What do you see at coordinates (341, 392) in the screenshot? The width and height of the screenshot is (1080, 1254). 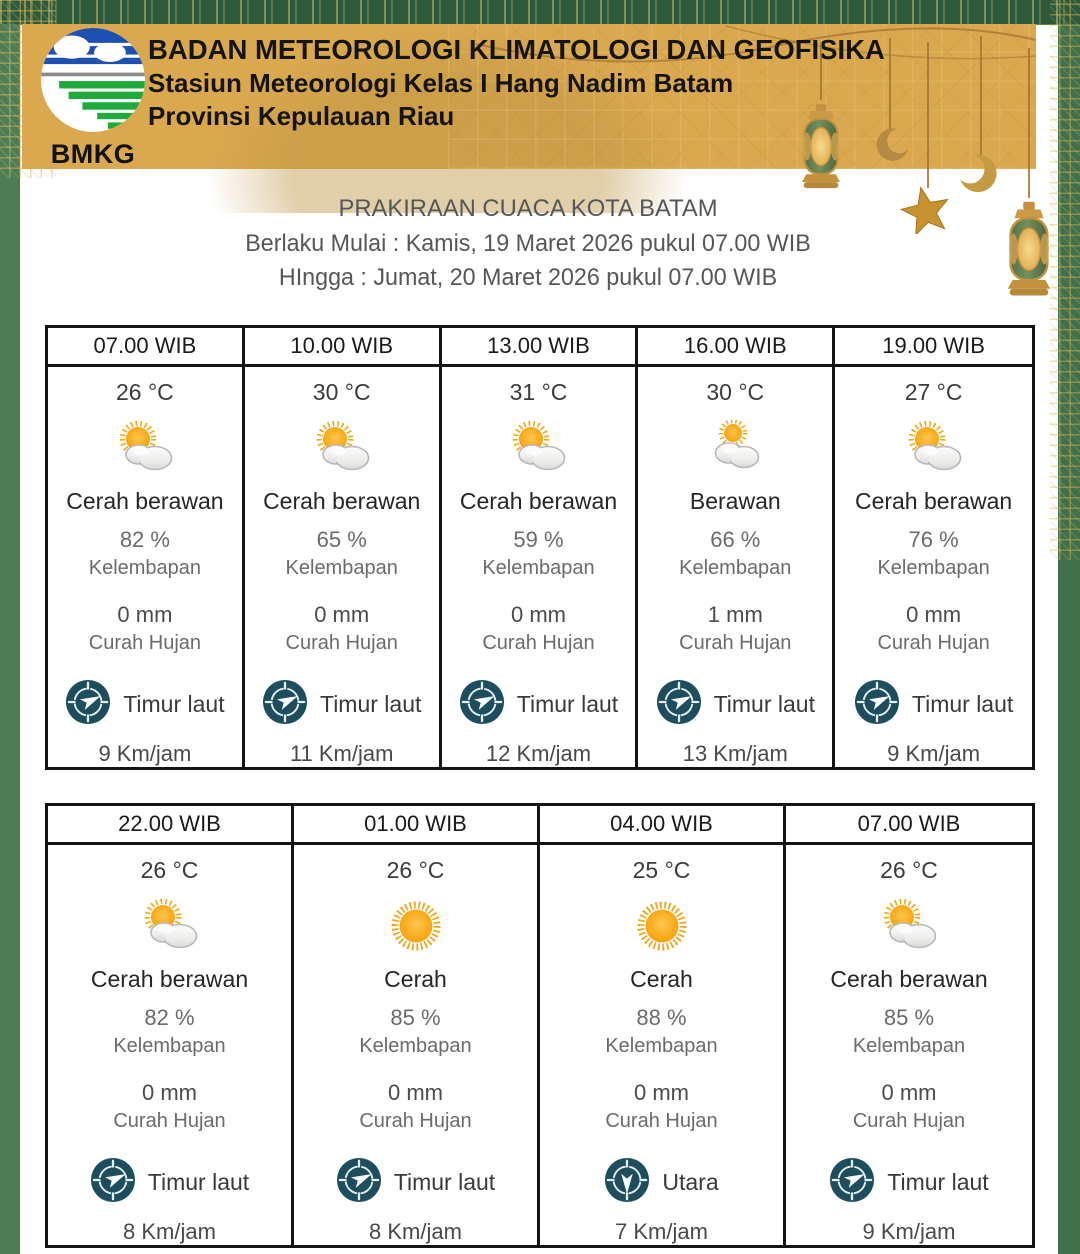 I see `temperature-value: 30 °C` at bounding box center [341, 392].